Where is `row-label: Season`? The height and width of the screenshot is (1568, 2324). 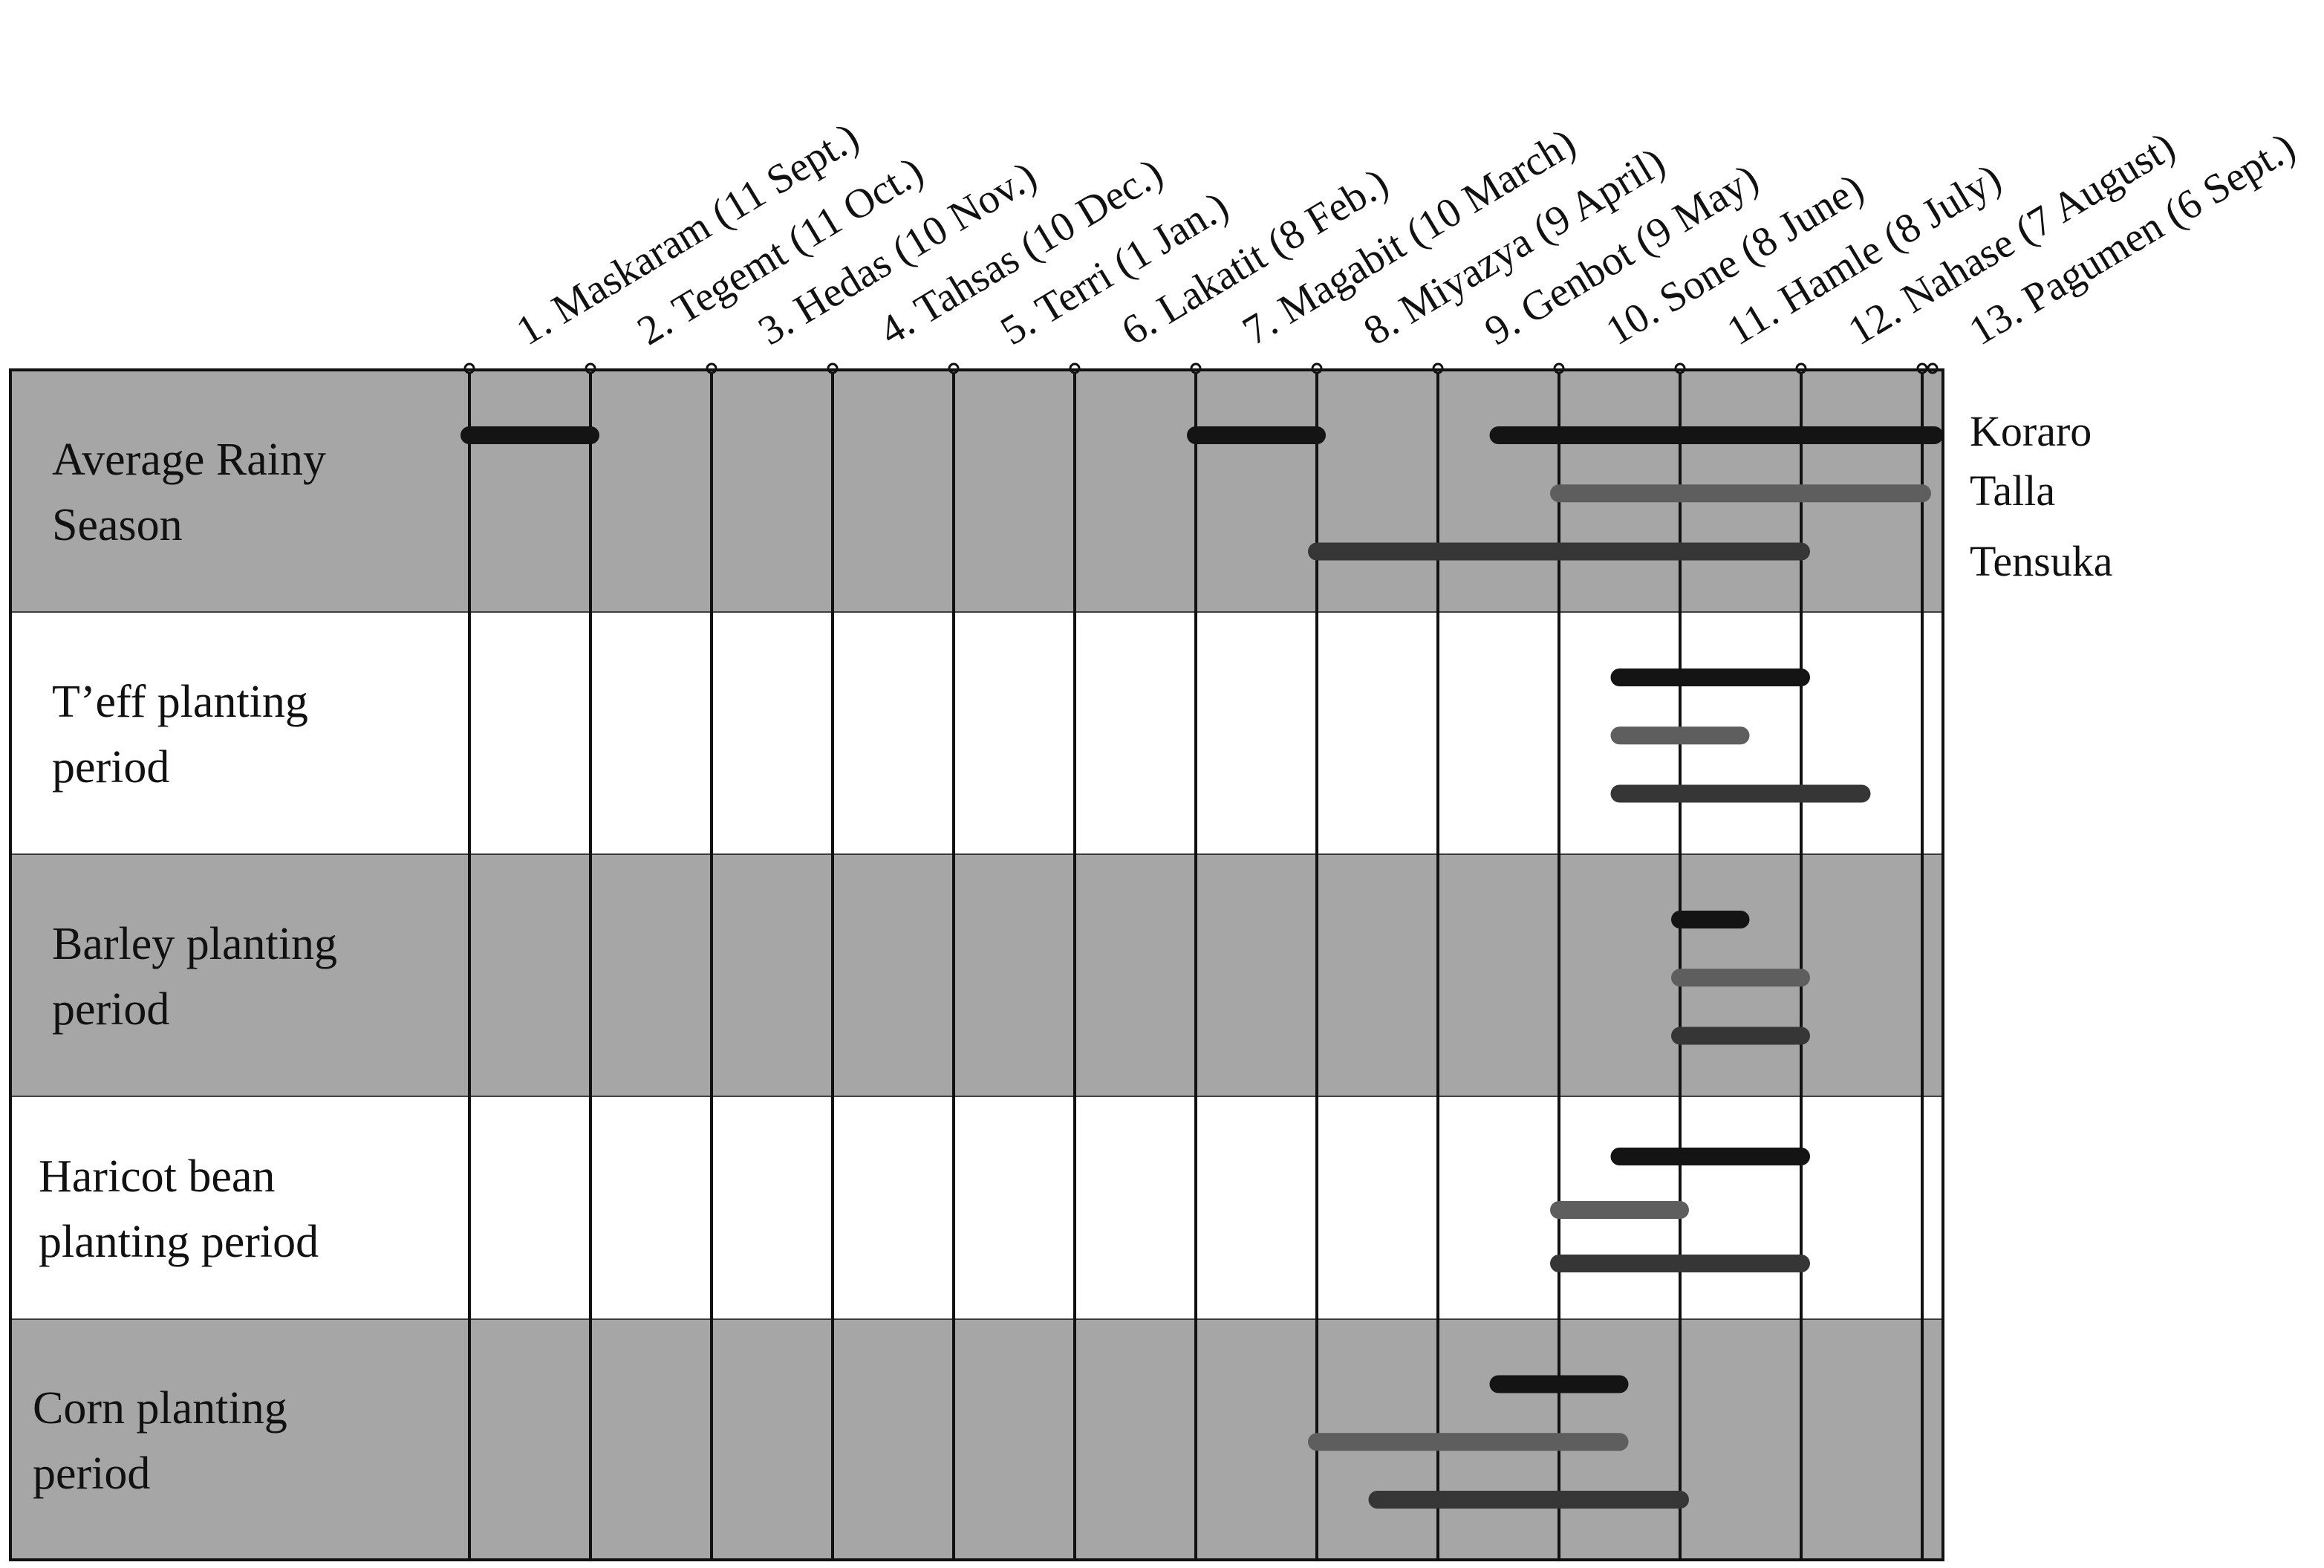
row-label: Season is located at coordinates (117, 525).